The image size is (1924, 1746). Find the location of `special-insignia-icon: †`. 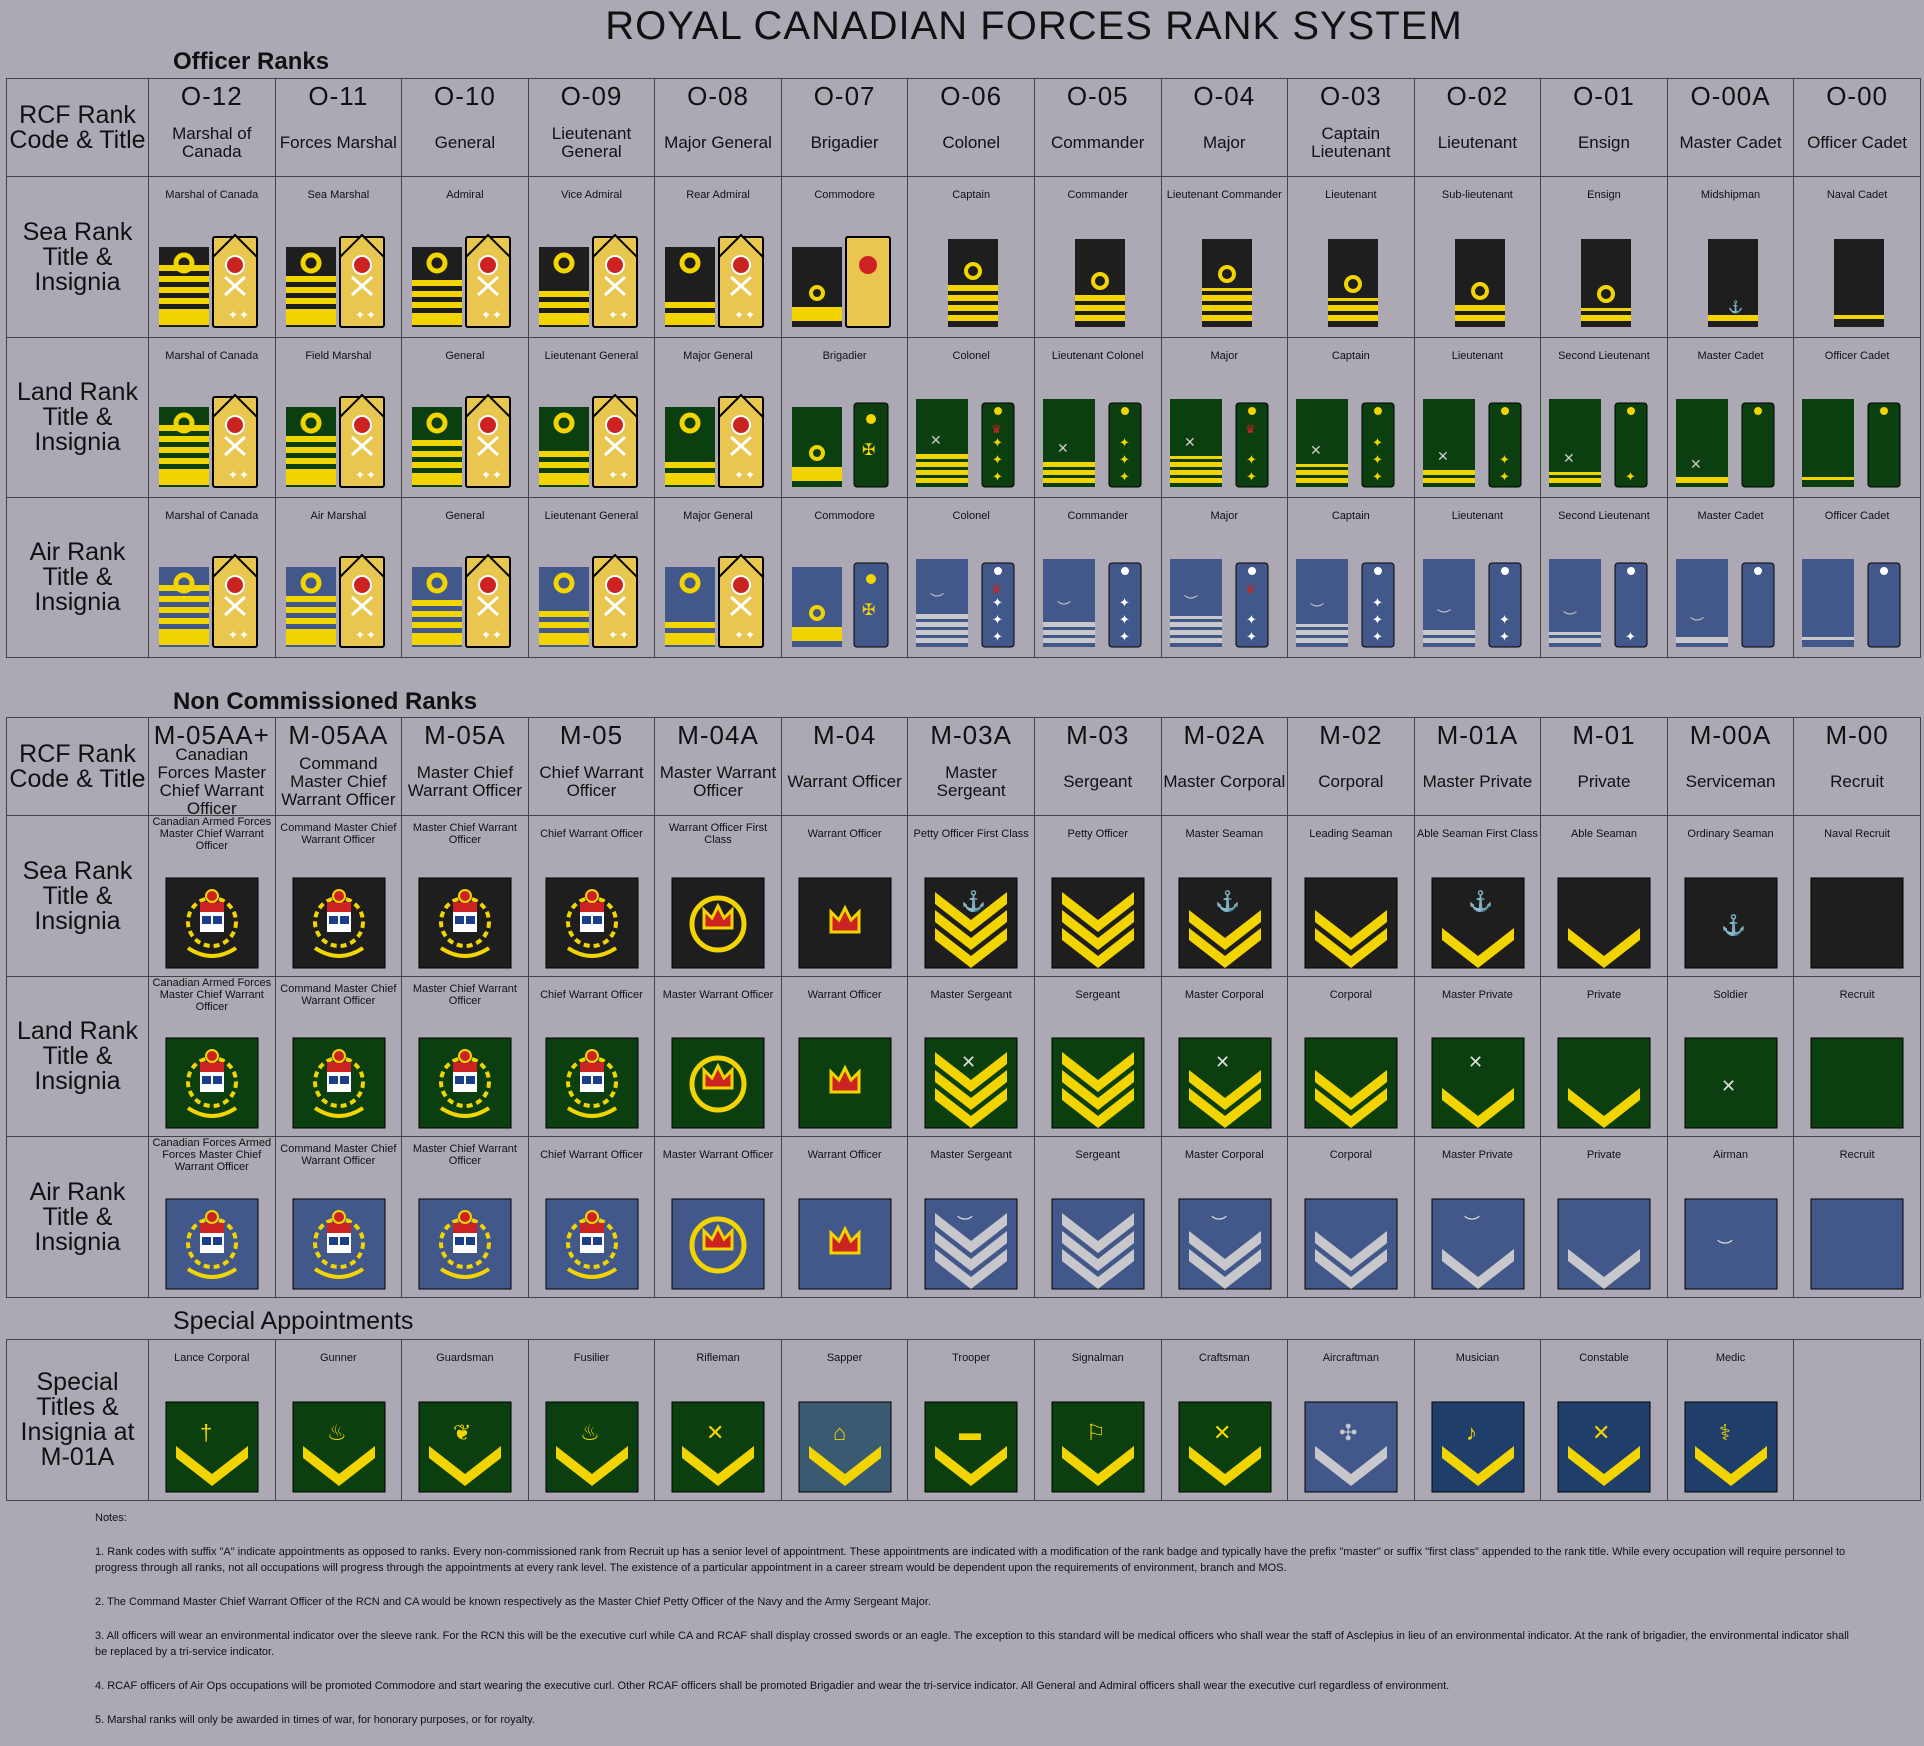

special-insignia-icon: † is located at coordinates (212, 1445).